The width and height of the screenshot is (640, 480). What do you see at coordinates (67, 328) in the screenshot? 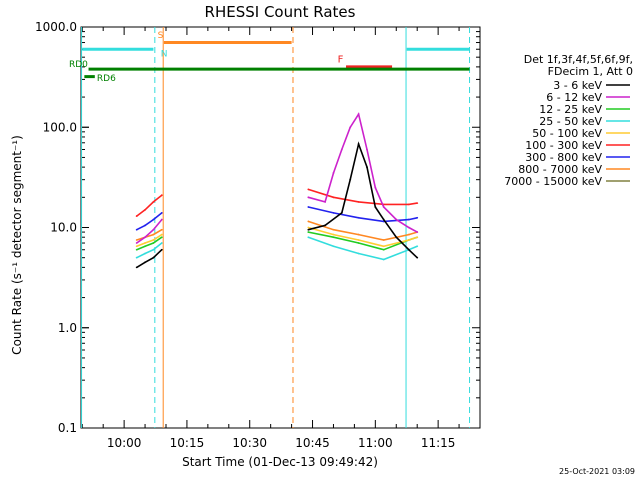
I see `y-tick-label: 1.0` at bounding box center [67, 328].